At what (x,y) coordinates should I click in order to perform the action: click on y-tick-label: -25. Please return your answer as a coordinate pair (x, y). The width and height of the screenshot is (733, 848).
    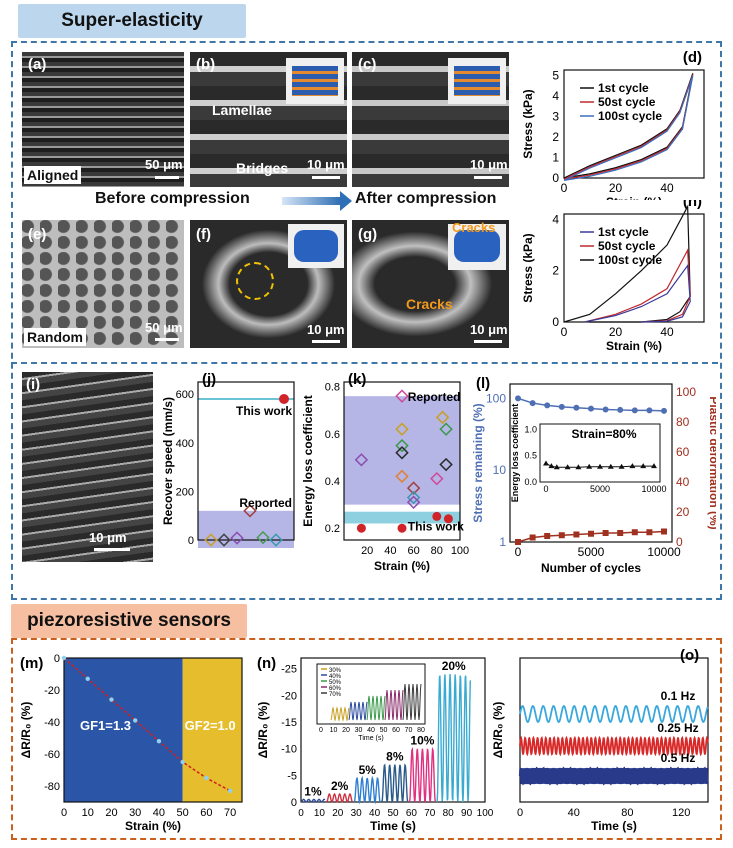
    Looking at the image, I should click on (289, 670).